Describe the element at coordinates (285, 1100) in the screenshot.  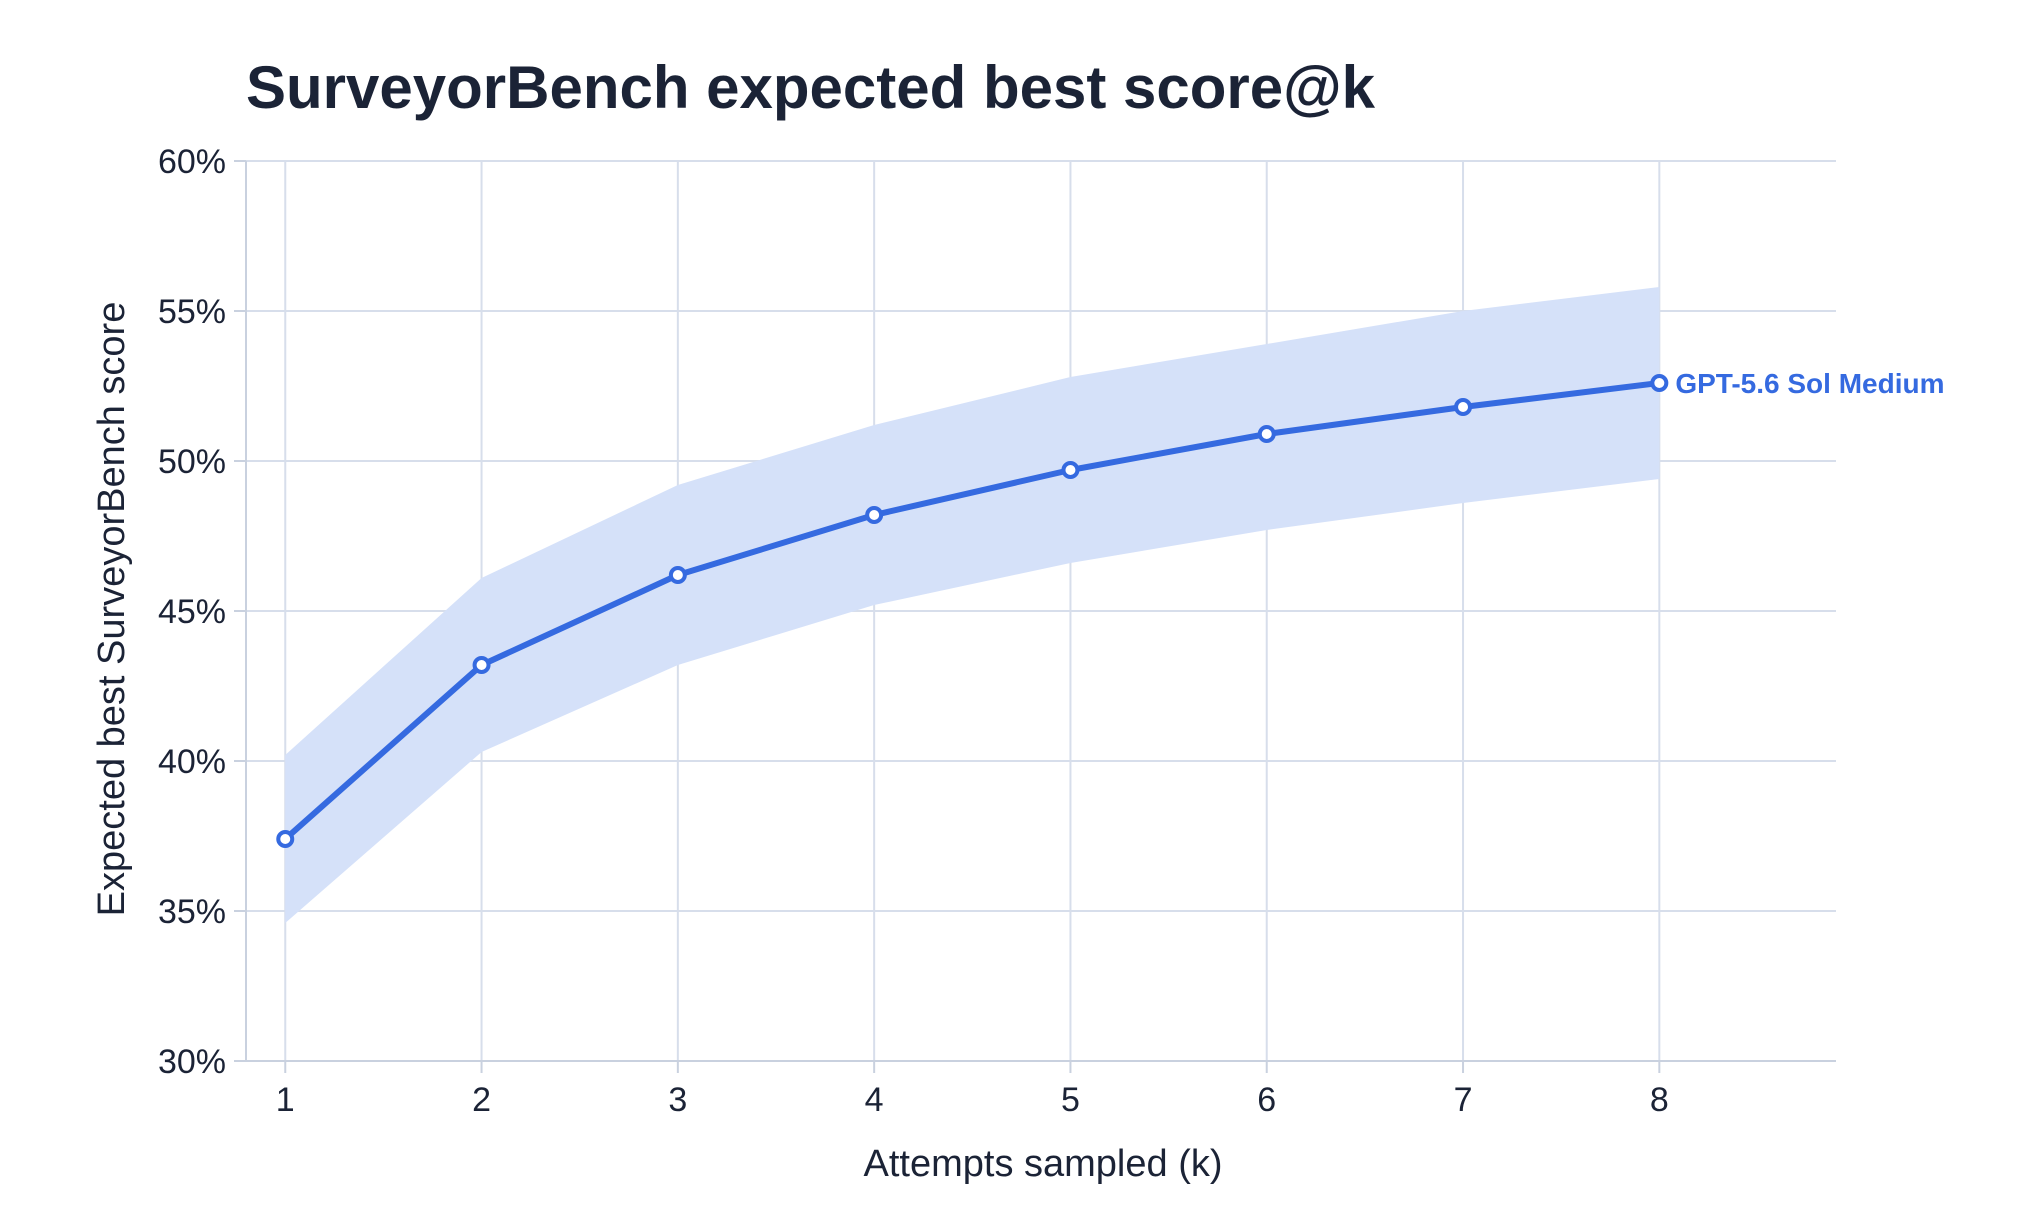
I see `x-tick-label: 1` at that location.